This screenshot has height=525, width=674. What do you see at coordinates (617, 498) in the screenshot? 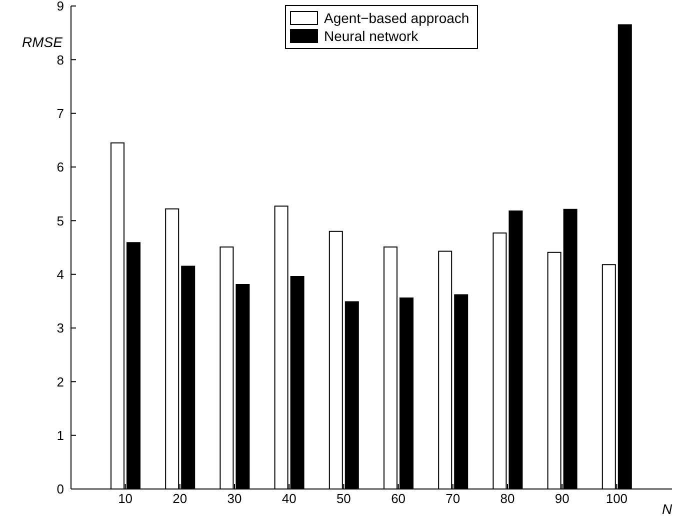
I see `x-tick-label: 100` at bounding box center [617, 498].